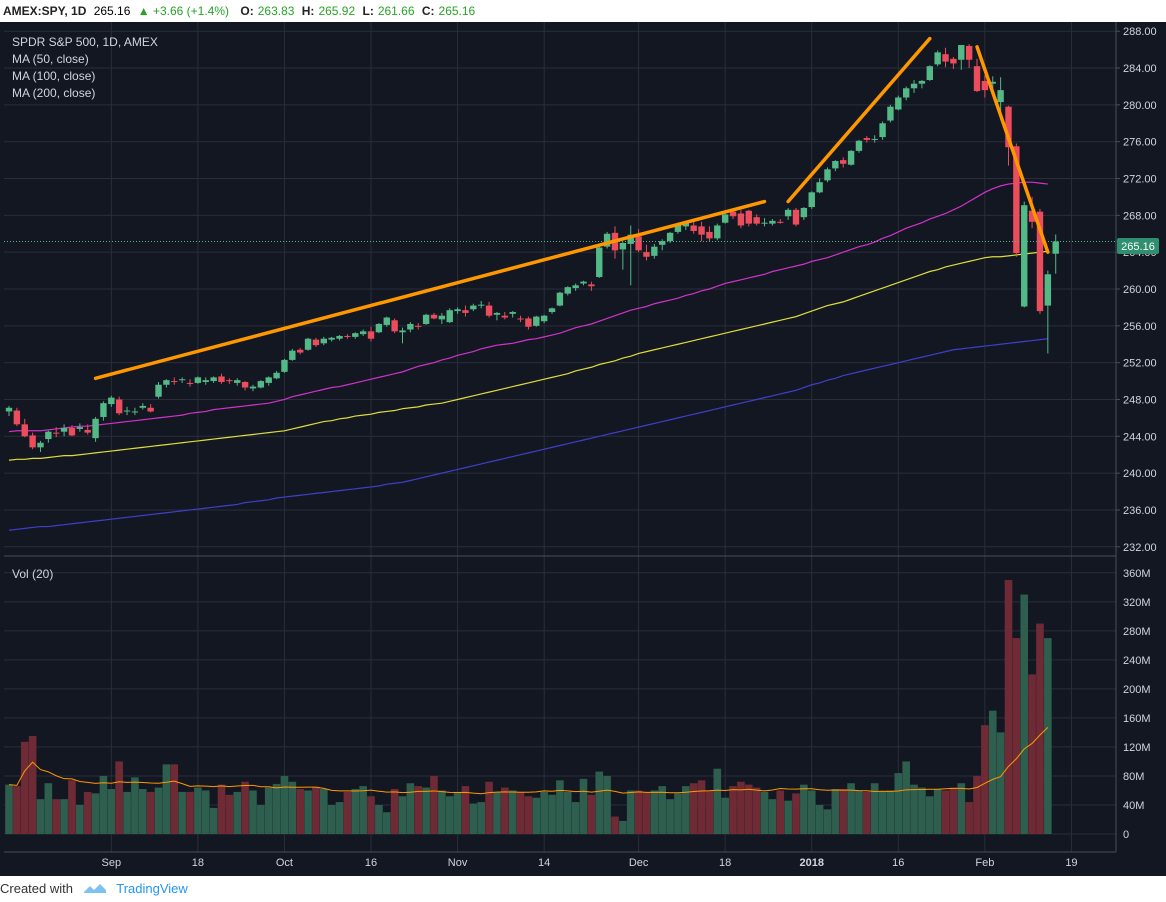 The width and height of the screenshot is (1166, 902). I want to click on tradingview-logo-icon, so click(95, 889).